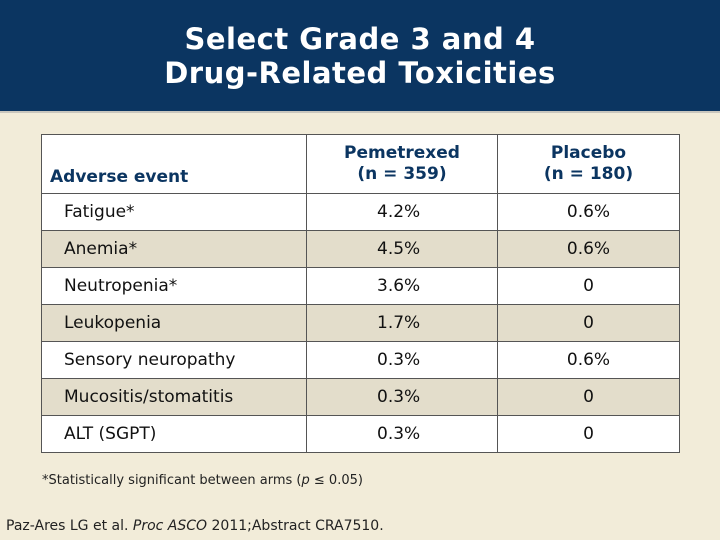  Describe the element at coordinates (174, 286) in the screenshot. I see `cell-event: Neutropenia*` at that location.